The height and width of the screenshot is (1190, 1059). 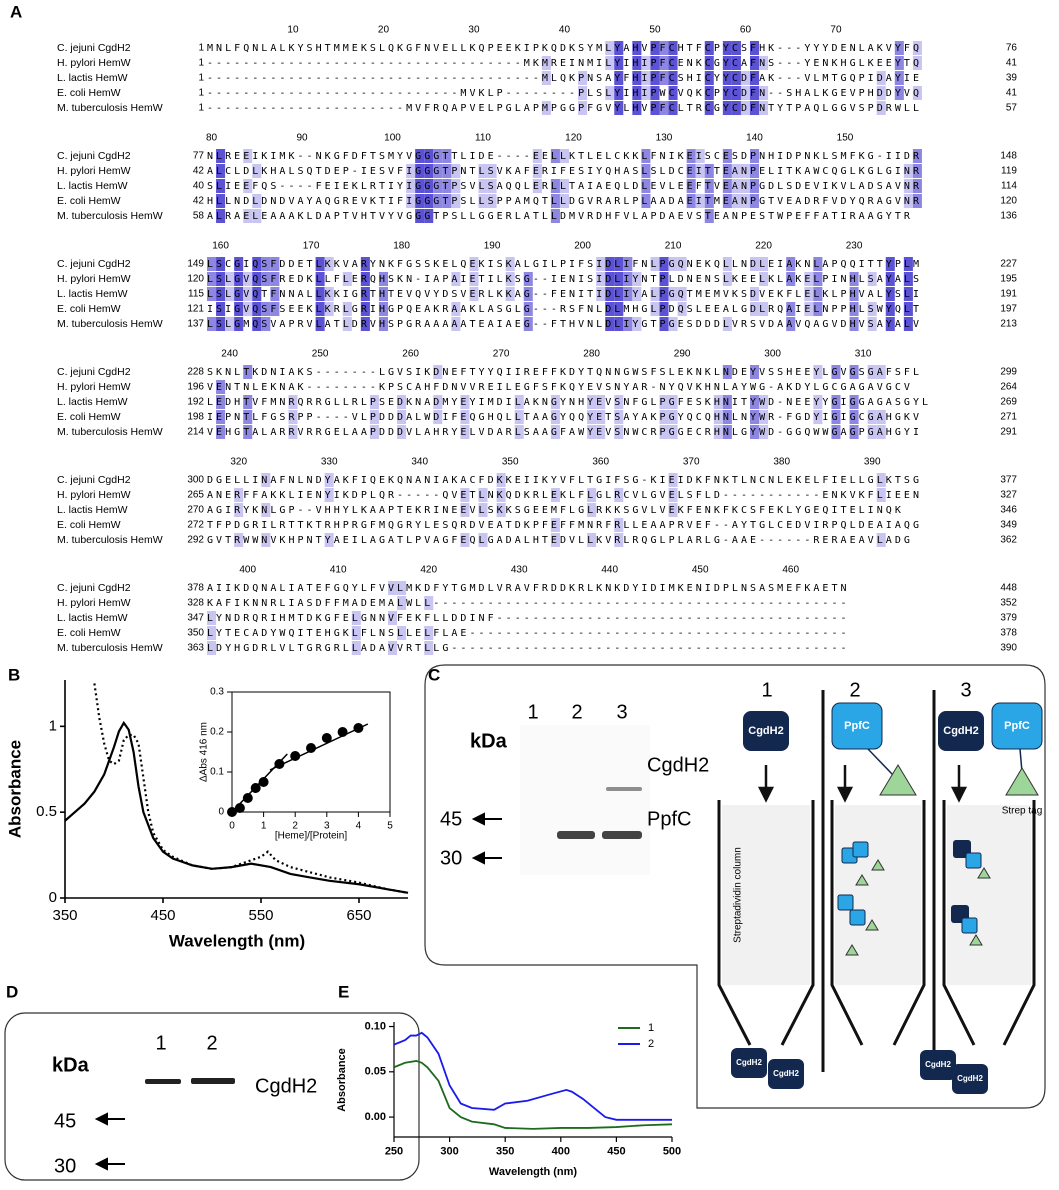 I want to click on ruler-label: 400, so click(x=247, y=570).